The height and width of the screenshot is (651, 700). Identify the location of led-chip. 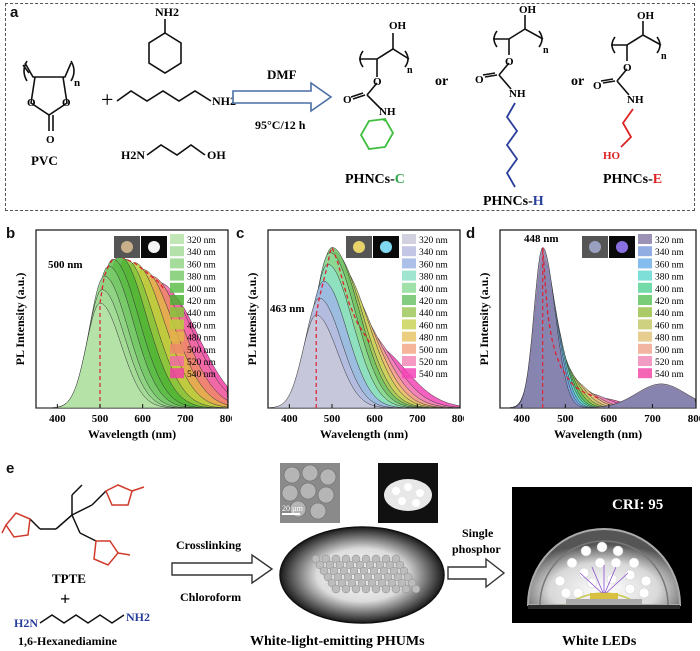
(604, 596).